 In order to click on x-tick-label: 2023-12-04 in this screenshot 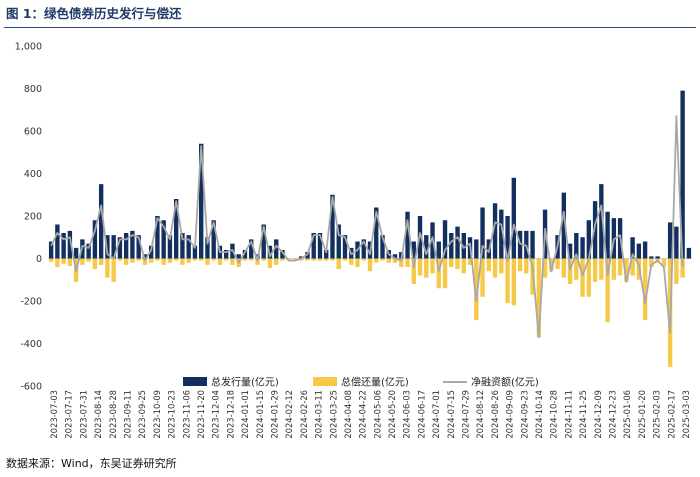, I will do `click(216, 414)`.